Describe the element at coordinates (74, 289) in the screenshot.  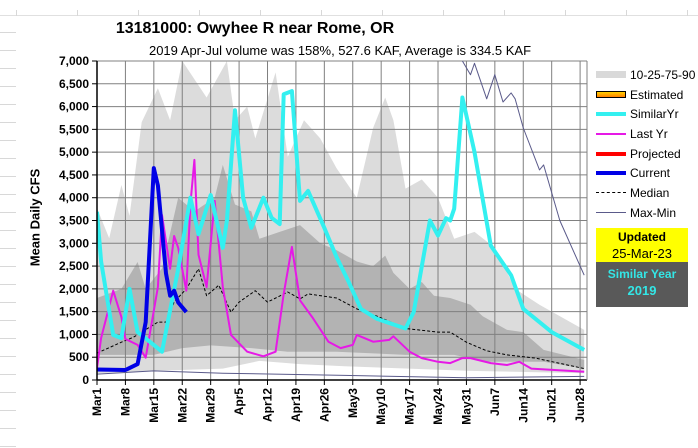
I see `y-tick-label: 2,000` at that location.